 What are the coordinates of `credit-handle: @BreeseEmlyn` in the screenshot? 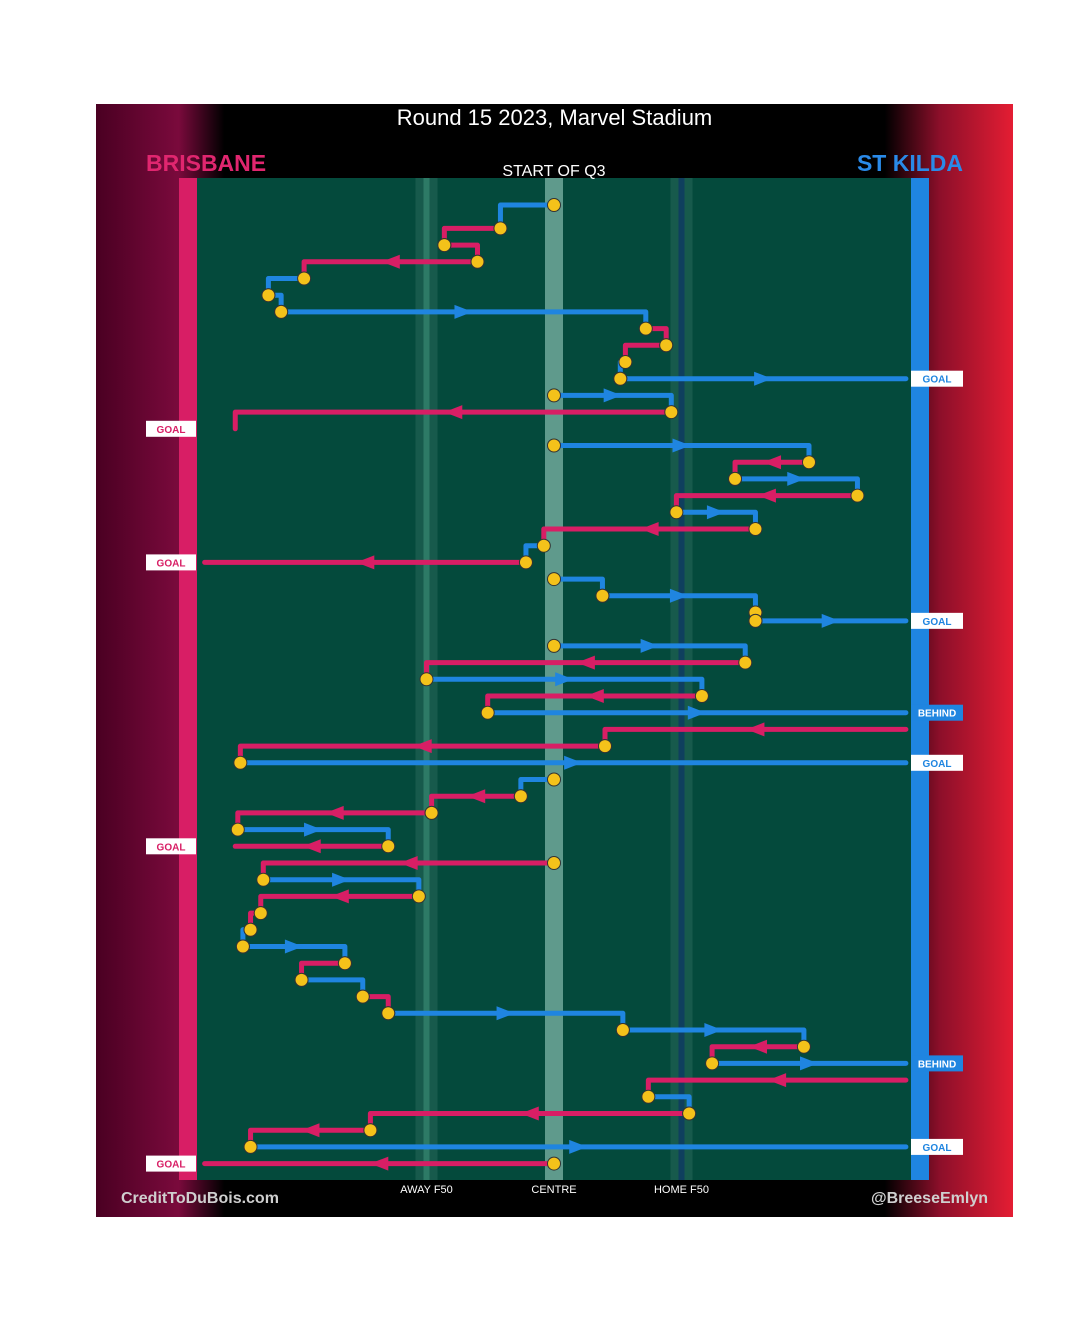 It's located at (929, 1198).